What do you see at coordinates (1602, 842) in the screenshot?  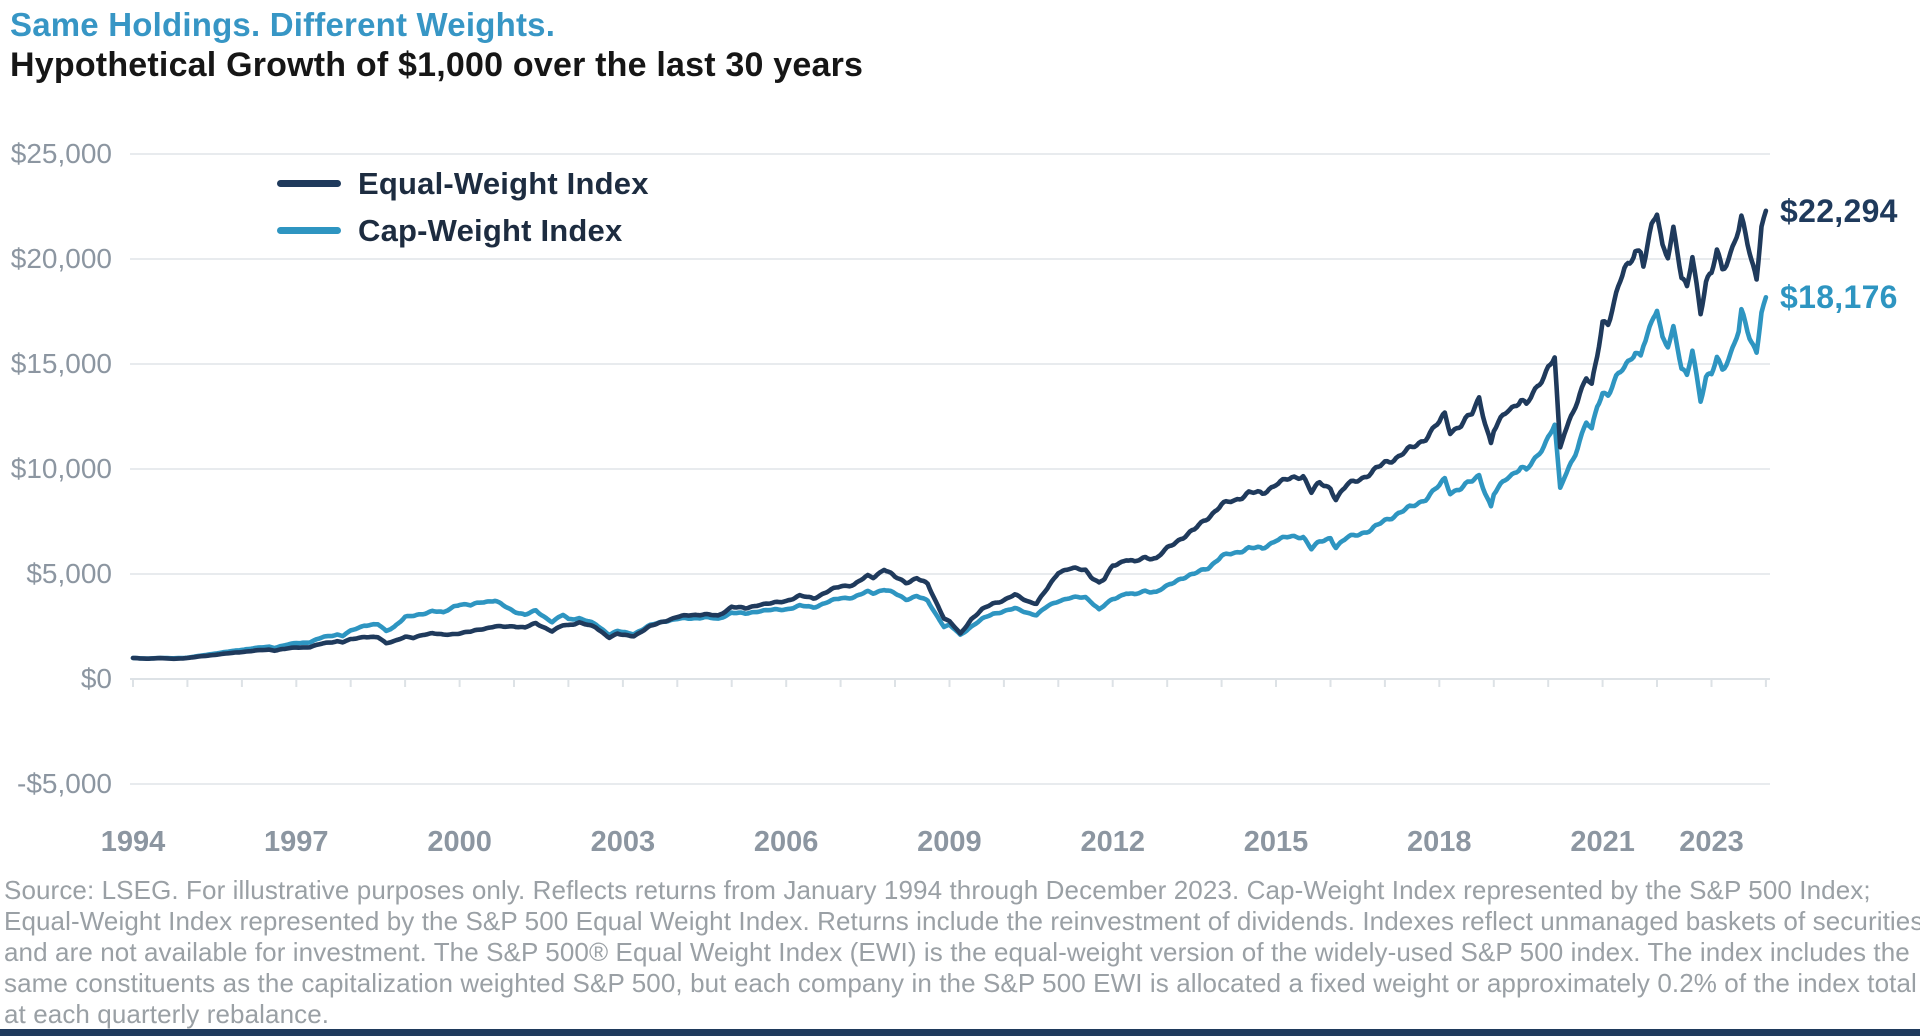 I see `x-tick-label: 2021` at bounding box center [1602, 842].